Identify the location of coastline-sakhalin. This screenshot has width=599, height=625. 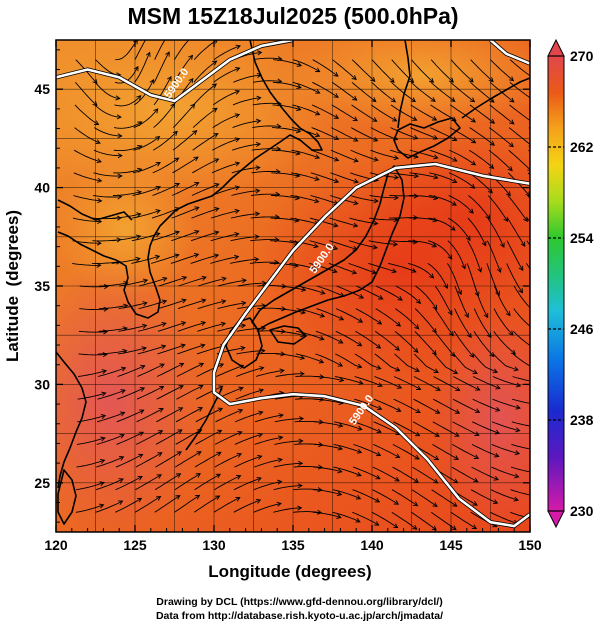
(404, 84).